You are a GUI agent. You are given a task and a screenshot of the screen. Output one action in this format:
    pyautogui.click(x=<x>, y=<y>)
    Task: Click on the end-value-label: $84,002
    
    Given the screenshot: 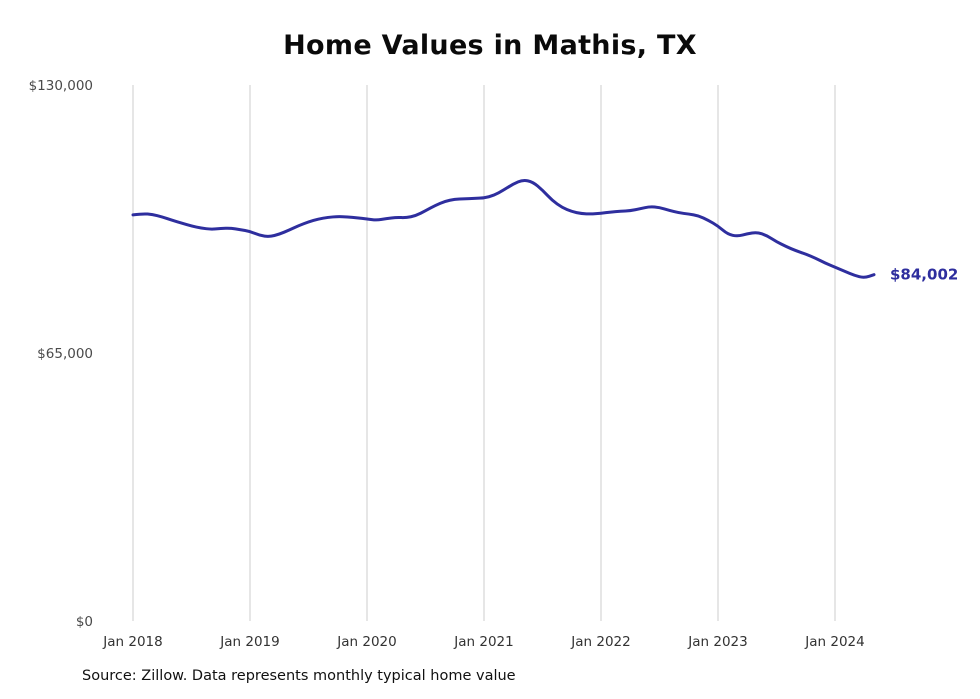 What is the action you would take?
    pyautogui.click(x=924, y=275)
    